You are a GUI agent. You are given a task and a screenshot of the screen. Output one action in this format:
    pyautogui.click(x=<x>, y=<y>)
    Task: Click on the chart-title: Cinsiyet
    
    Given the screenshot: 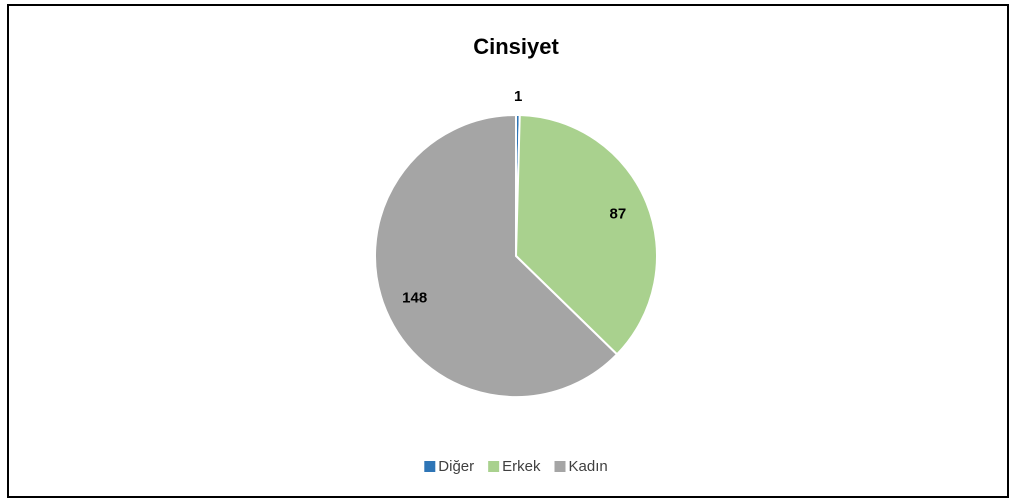 What is the action you would take?
    pyautogui.click(x=516, y=46)
    